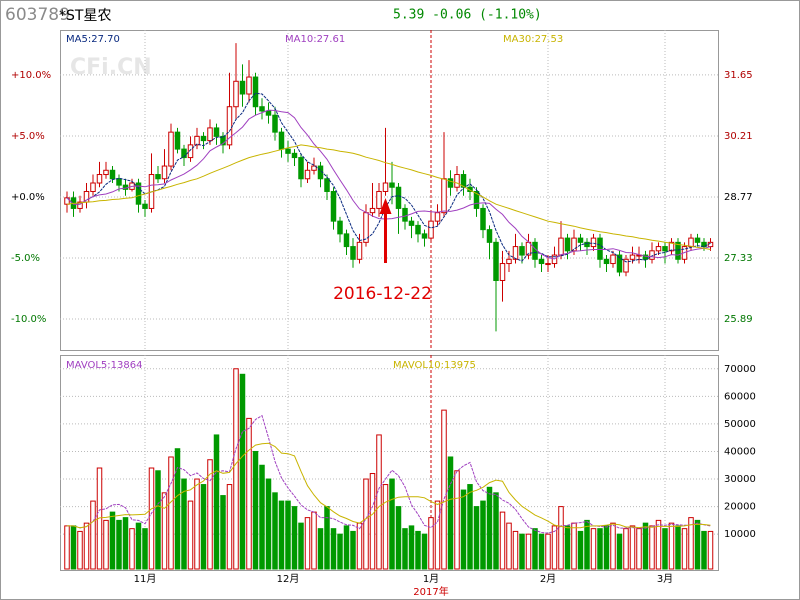 The image size is (800, 600). I want to click on y-tick-label: 70000, so click(740, 369).